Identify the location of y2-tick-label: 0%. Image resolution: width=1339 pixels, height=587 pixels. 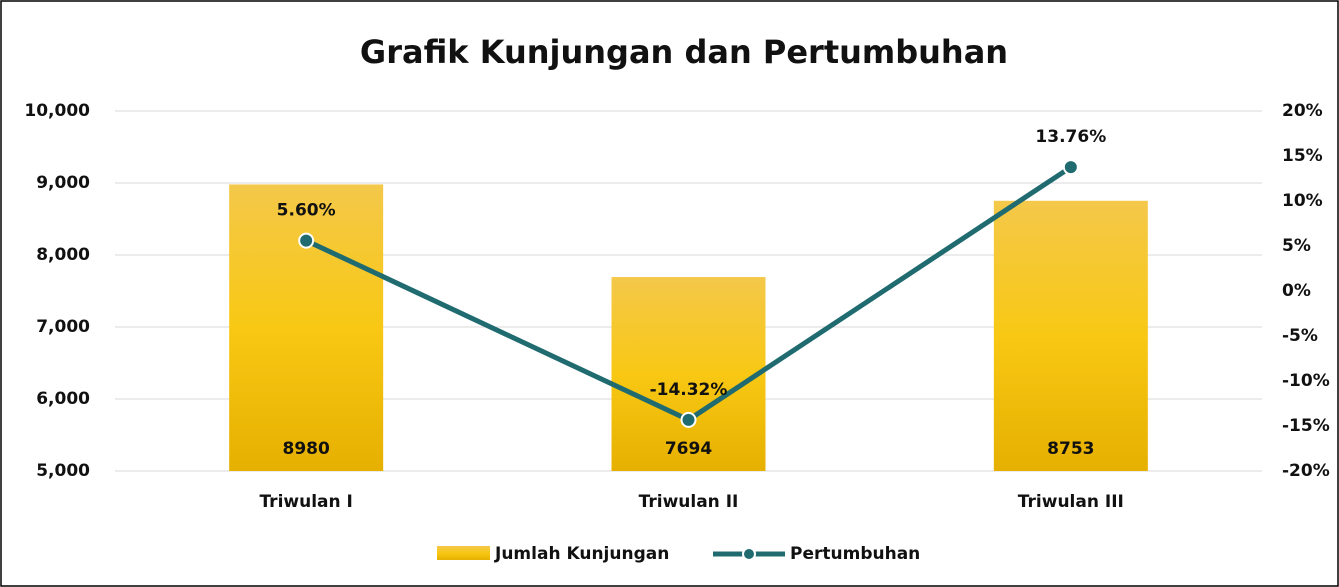
(1296, 291).